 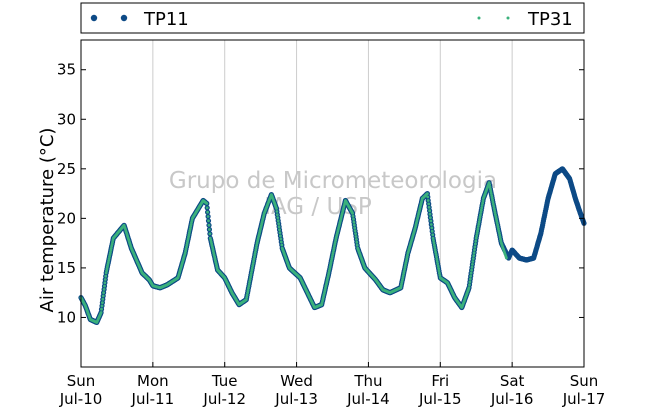 What do you see at coordinates (296, 381) in the screenshot?
I see `x-tick-label-day: Wed` at bounding box center [296, 381].